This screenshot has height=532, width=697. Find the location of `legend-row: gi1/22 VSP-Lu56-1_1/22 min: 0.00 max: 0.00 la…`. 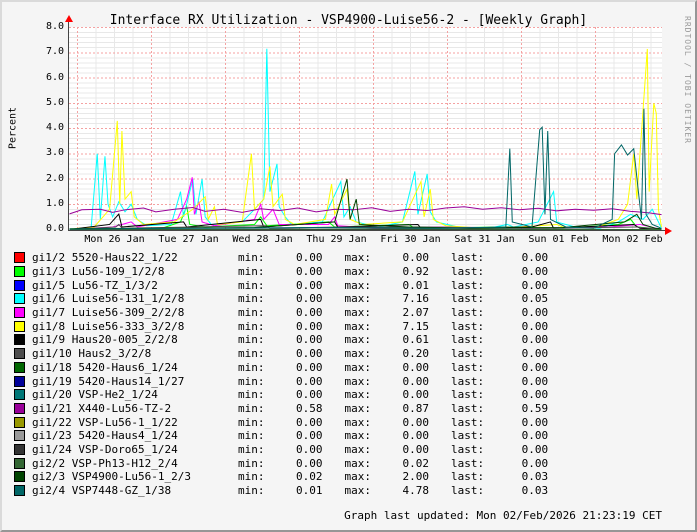

legend-row: gi1/22 VSP-Lu56-1_1/22 min: 0.00 max: 0.00 la… is located at coordinates (350, 422).